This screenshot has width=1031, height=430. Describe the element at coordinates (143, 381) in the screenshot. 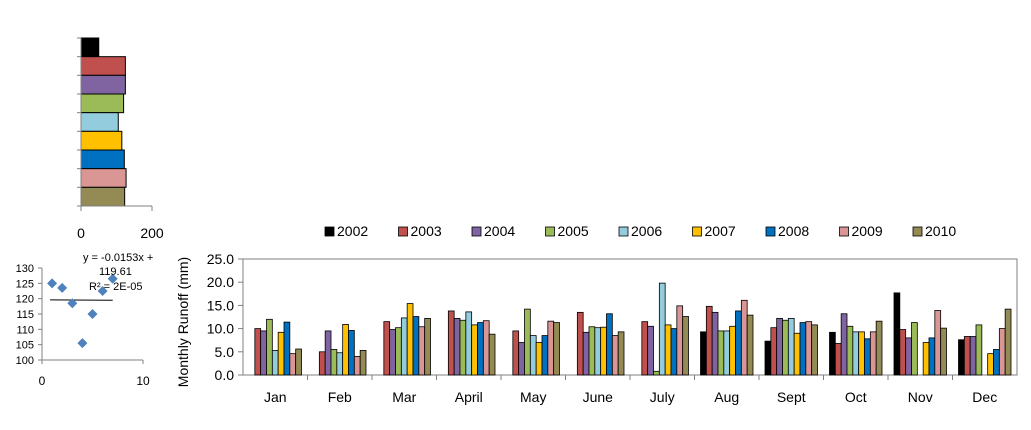

I see `scatter-xtick-label: 10` at that location.